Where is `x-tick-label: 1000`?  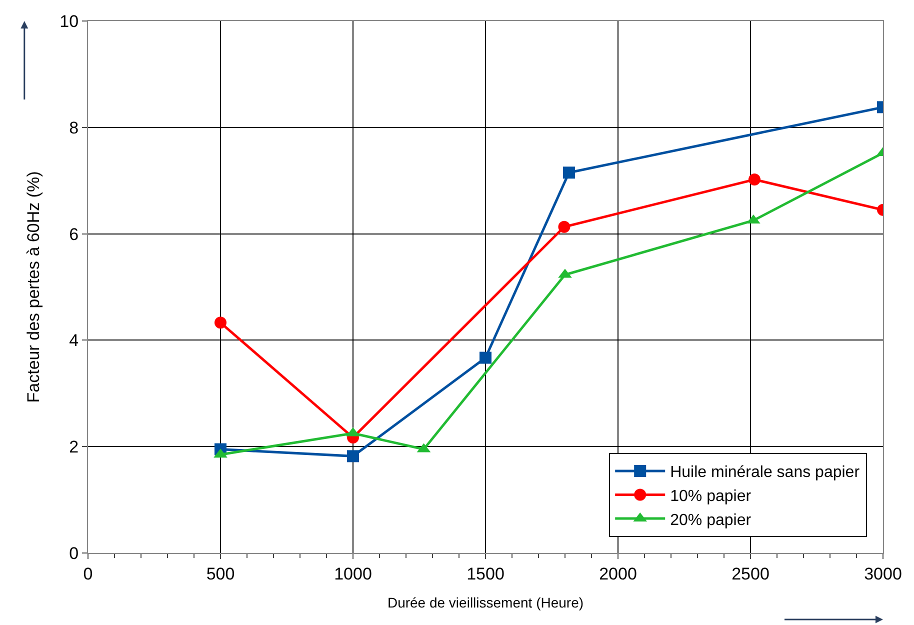
x-tick-label: 1000 is located at coordinates (353, 574).